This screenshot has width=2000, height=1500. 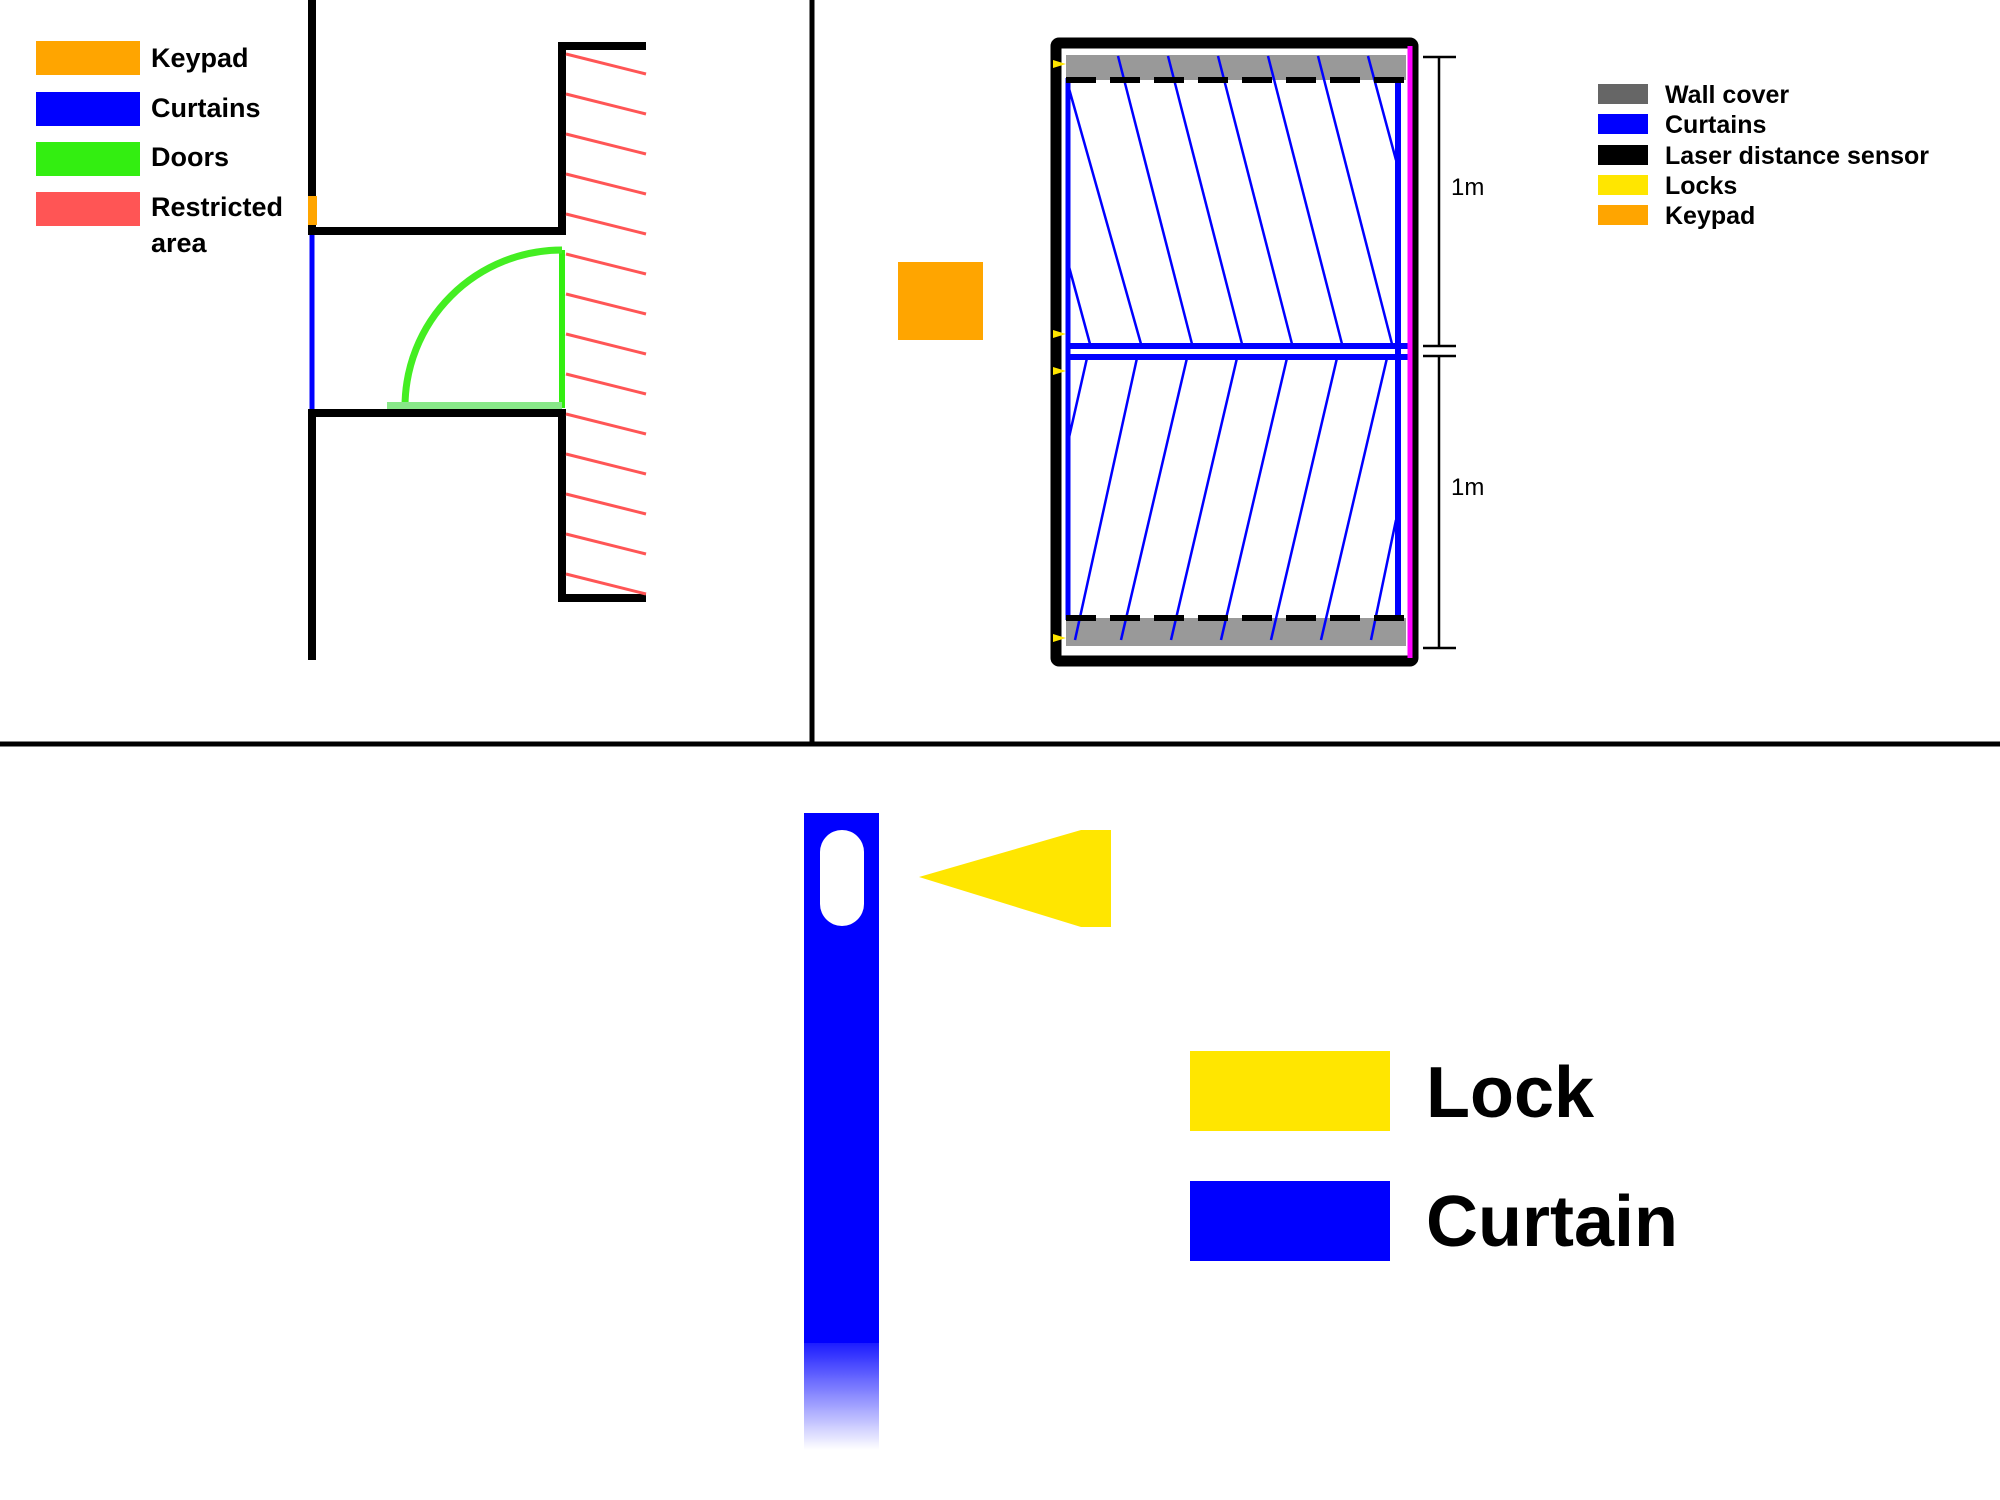 I want to click on legend-swatch-keypad-unit, so click(x=1623, y=215).